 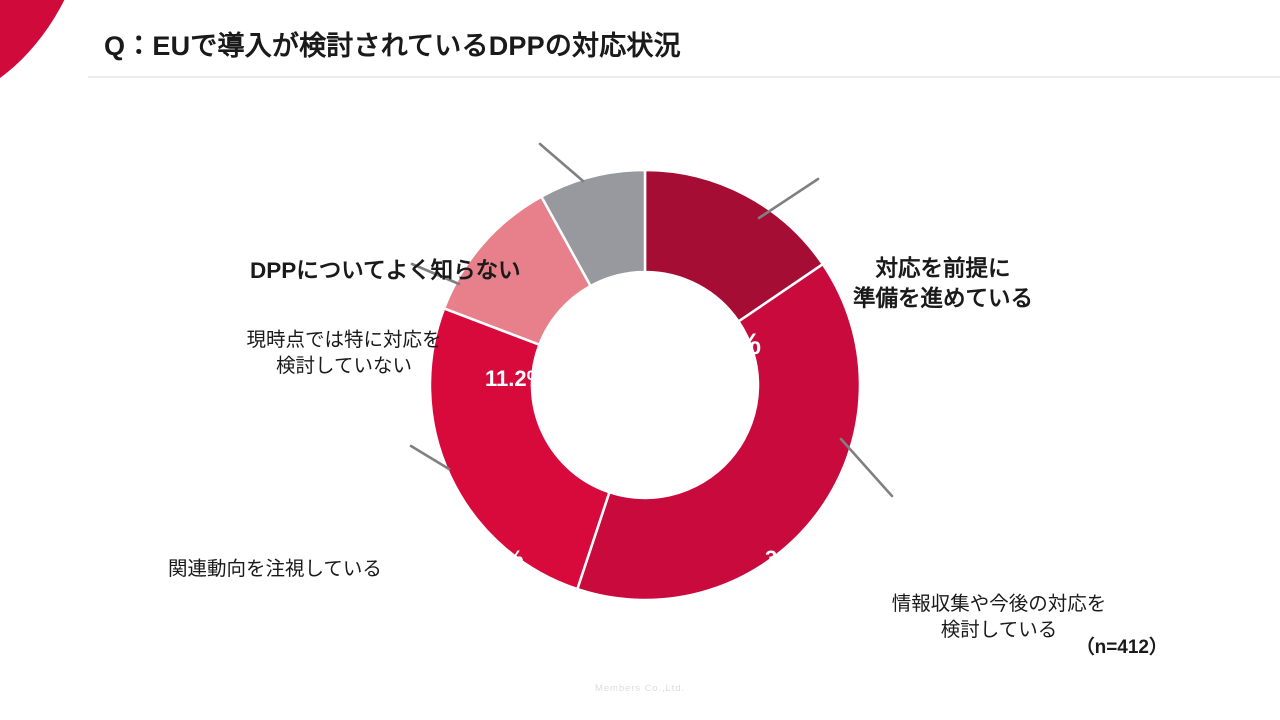 I want to click on slice-value-prepare: 15.5%, so click(x=719, y=344).